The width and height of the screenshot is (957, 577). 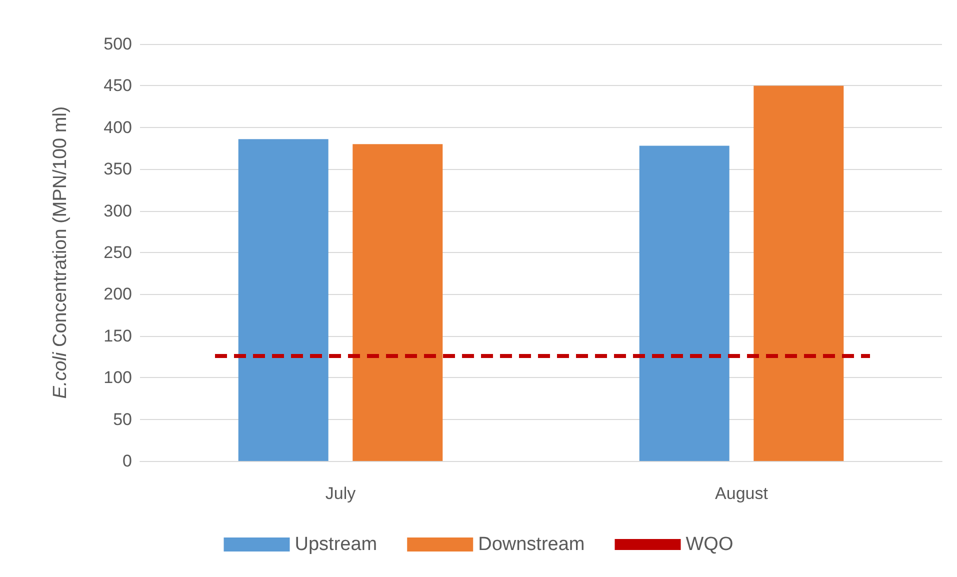 What do you see at coordinates (122, 419) in the screenshot?
I see `y-tick-label: 50` at bounding box center [122, 419].